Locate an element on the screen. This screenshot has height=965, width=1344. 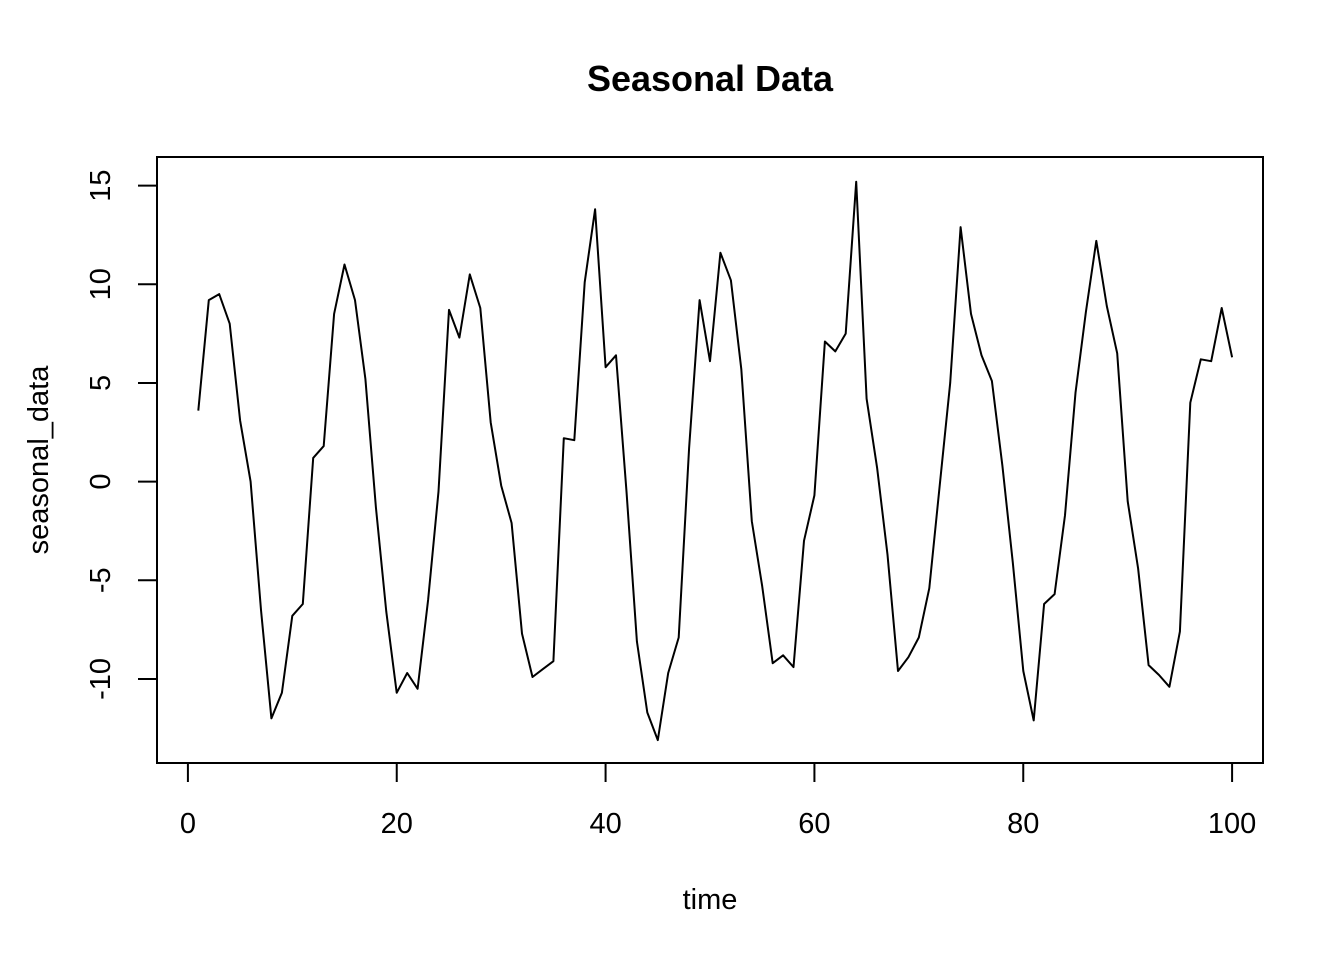
x-tick-label: 20 is located at coordinates (397, 824).